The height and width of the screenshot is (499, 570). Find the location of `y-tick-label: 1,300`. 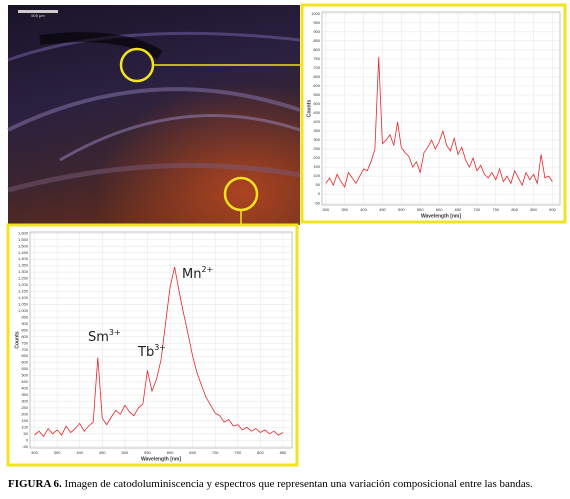

y-tick-label: 1,300 is located at coordinates (23, 271).